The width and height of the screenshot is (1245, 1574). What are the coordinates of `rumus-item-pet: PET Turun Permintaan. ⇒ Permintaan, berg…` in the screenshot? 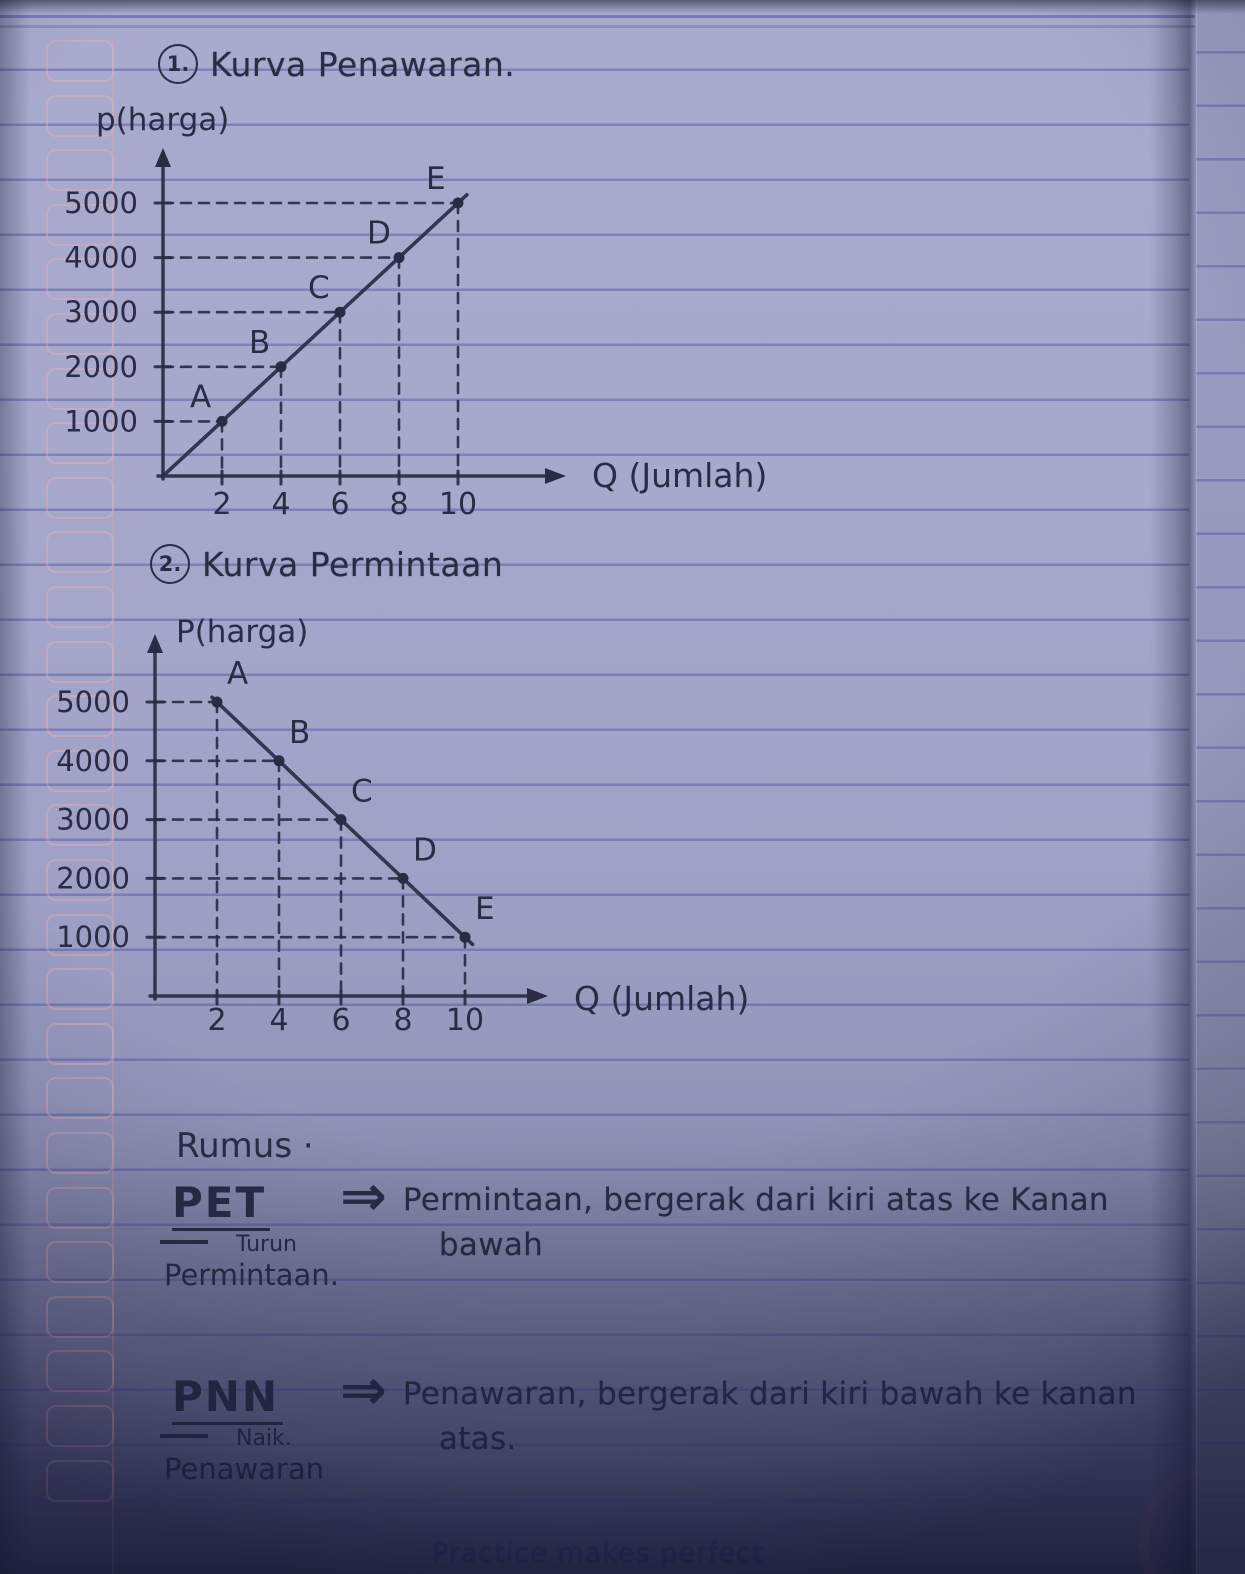 It's located at (684, 1249).